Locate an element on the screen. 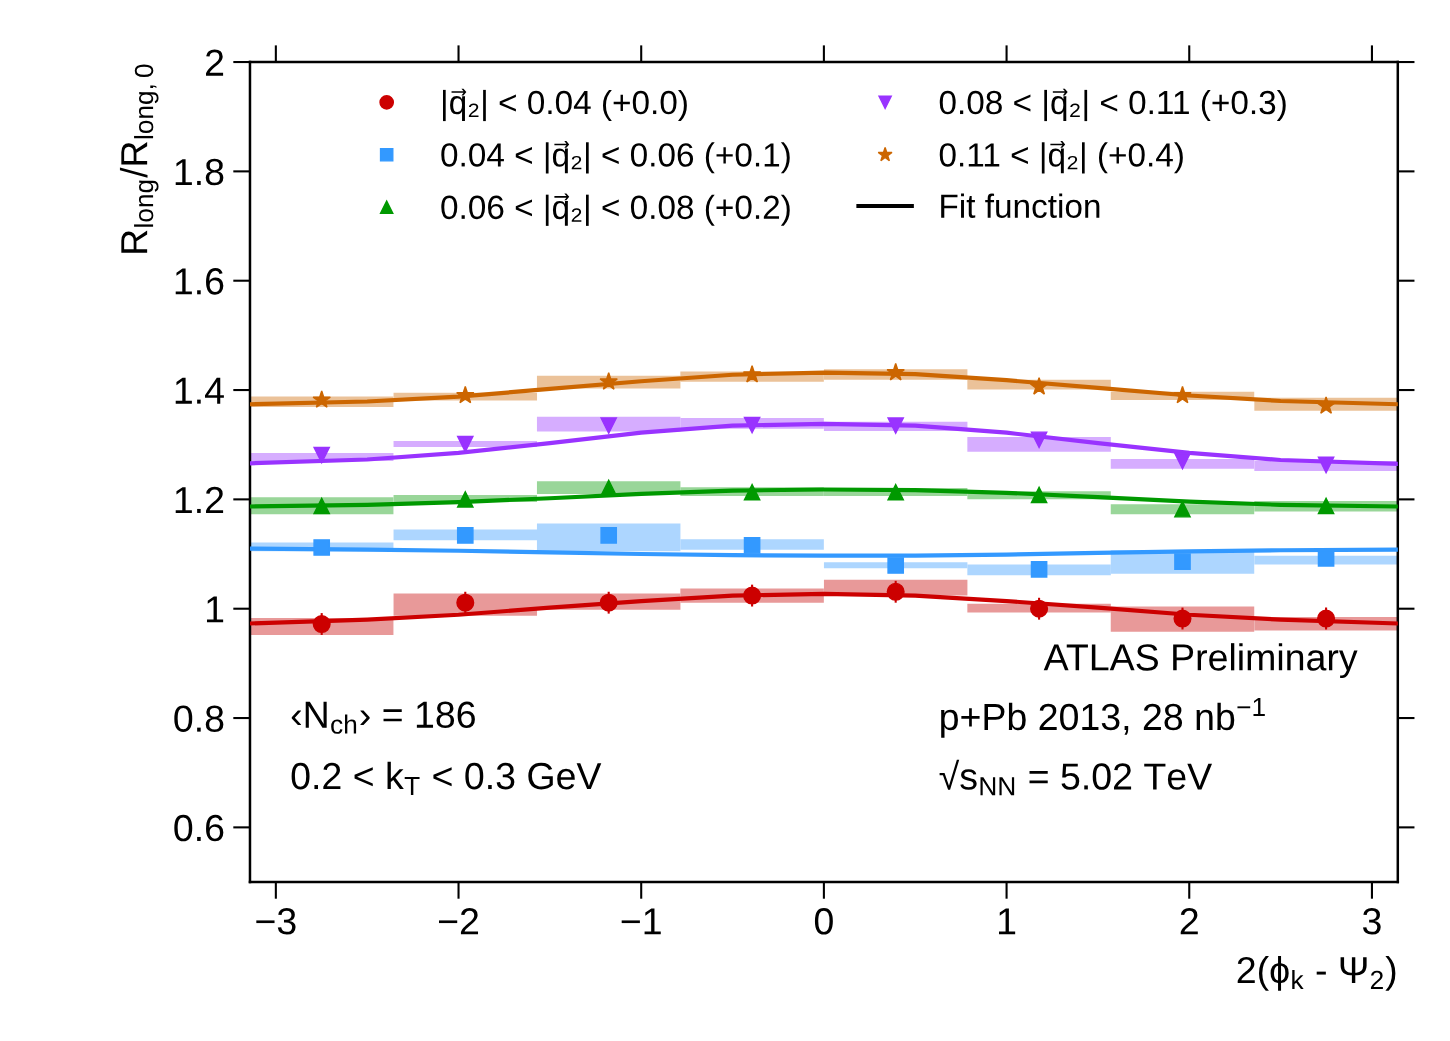 This screenshot has width=1450, height=1041. y-tick-label: 1.2 is located at coordinates (199, 499).